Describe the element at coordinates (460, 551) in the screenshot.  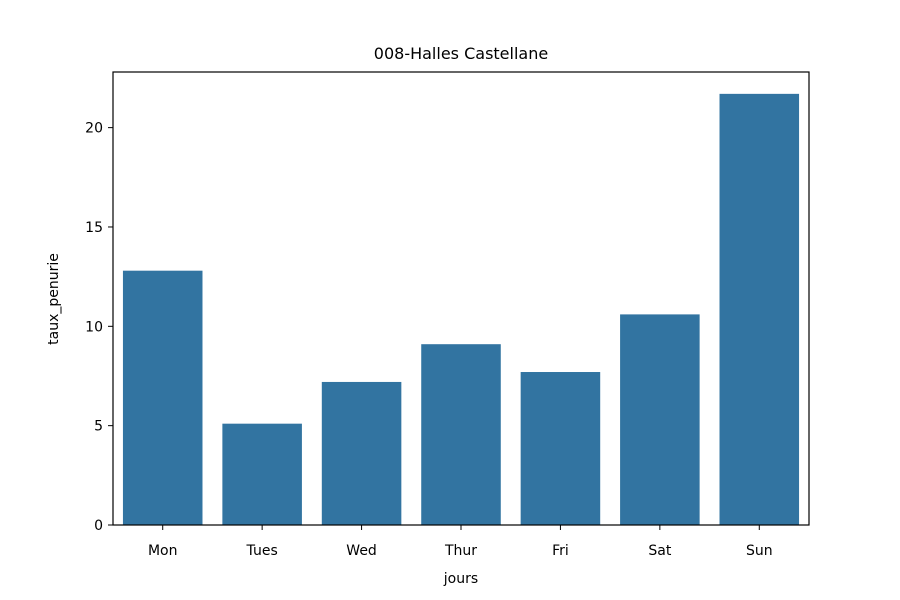
I see `x-tick-label: Thur` at that location.